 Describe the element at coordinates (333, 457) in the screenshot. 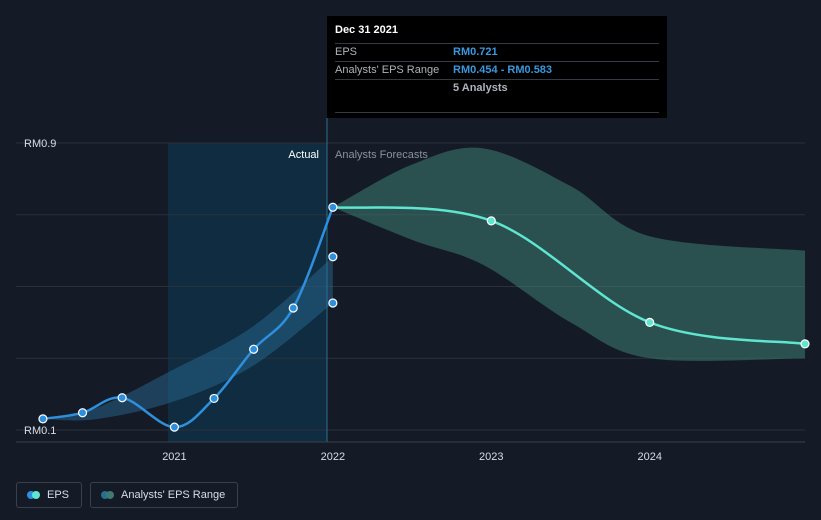

I see `x-tick-label: 2022` at that location.